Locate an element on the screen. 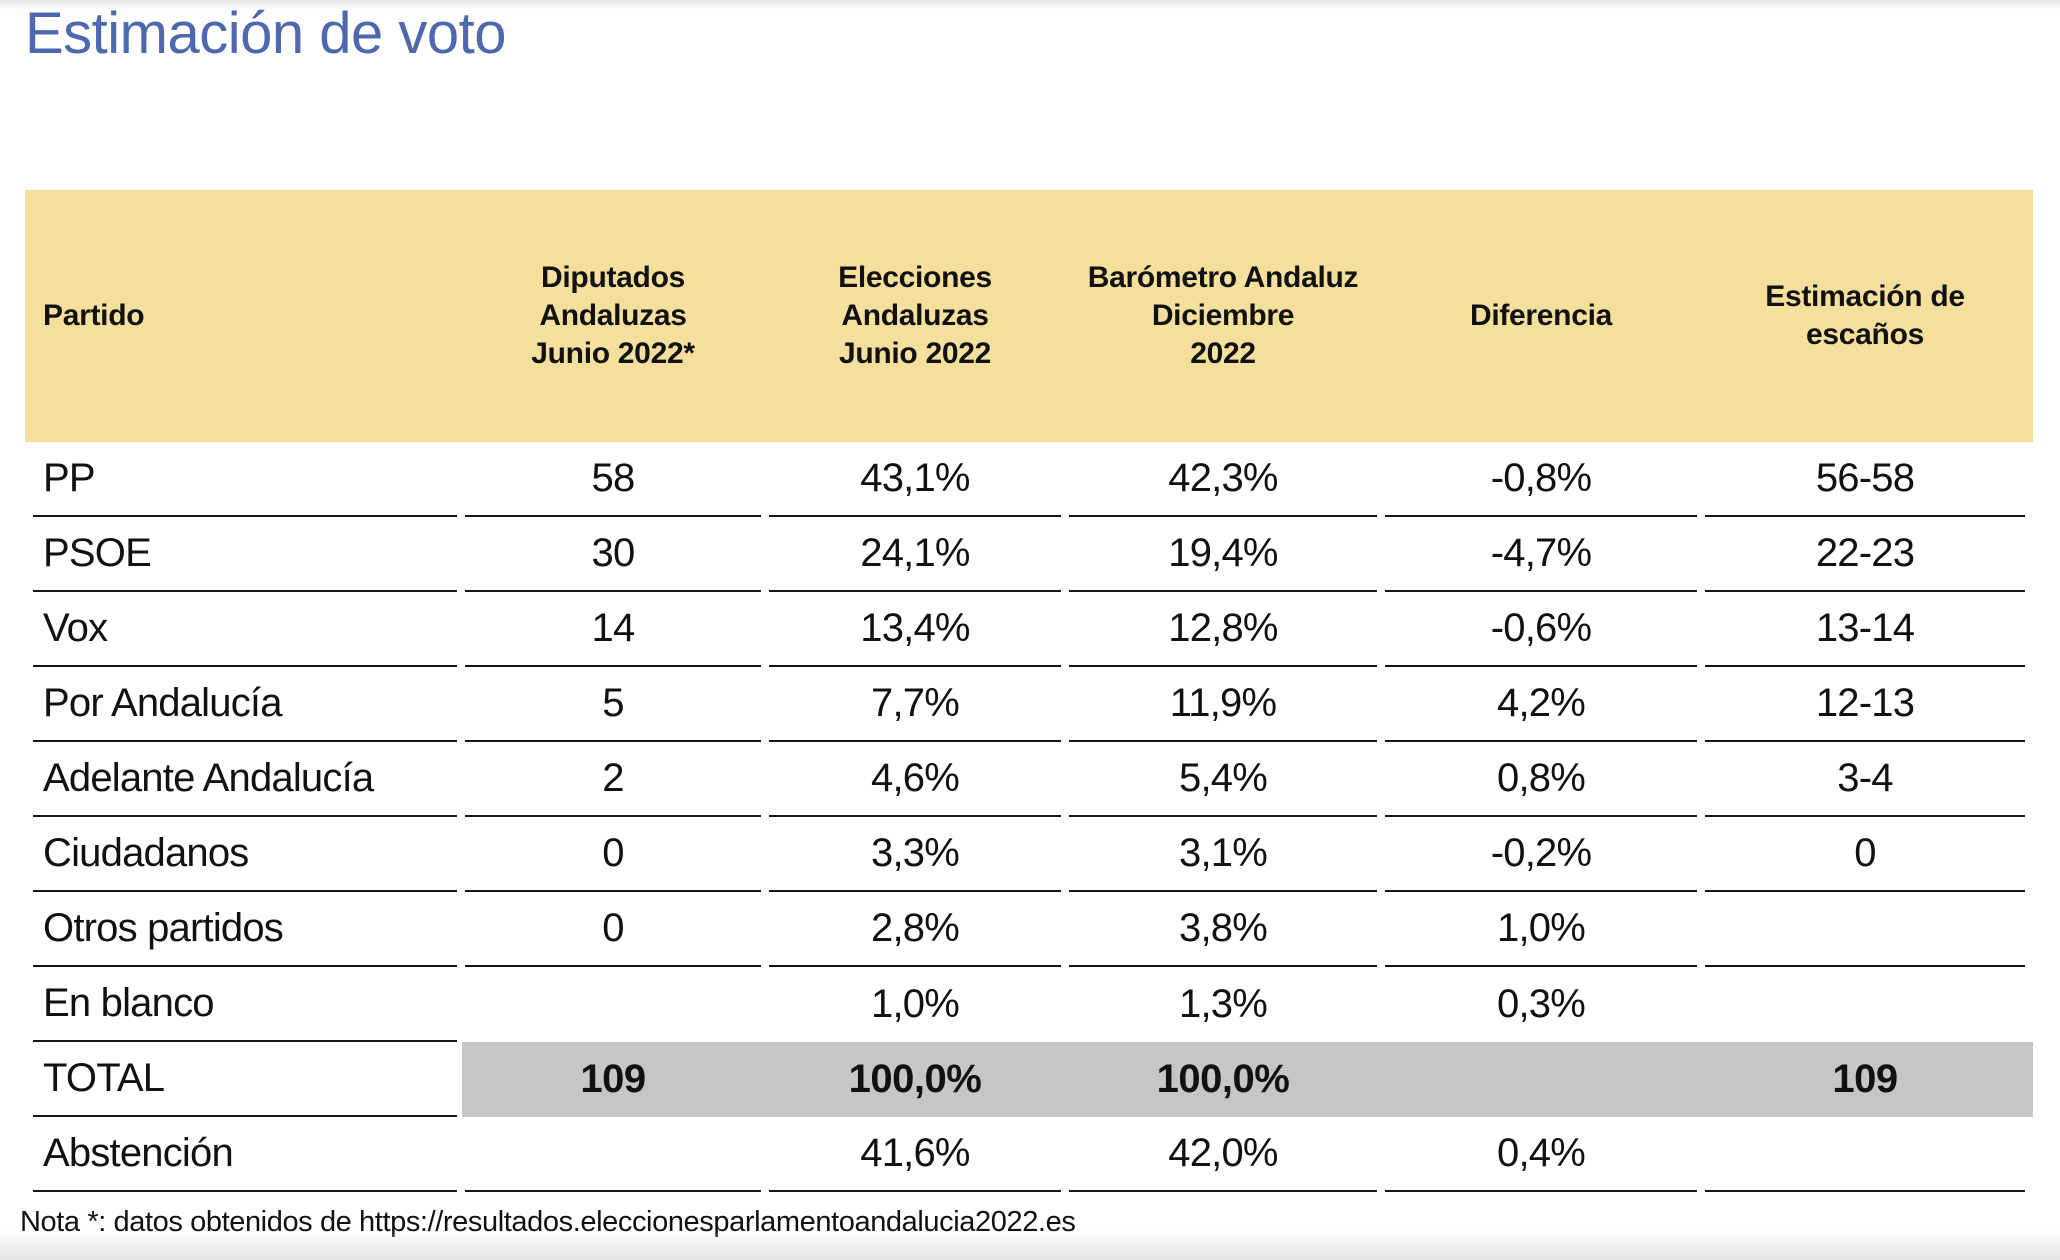 This screenshot has width=2060, height=1260. value-cell: 13-14 is located at coordinates (1865, 629).